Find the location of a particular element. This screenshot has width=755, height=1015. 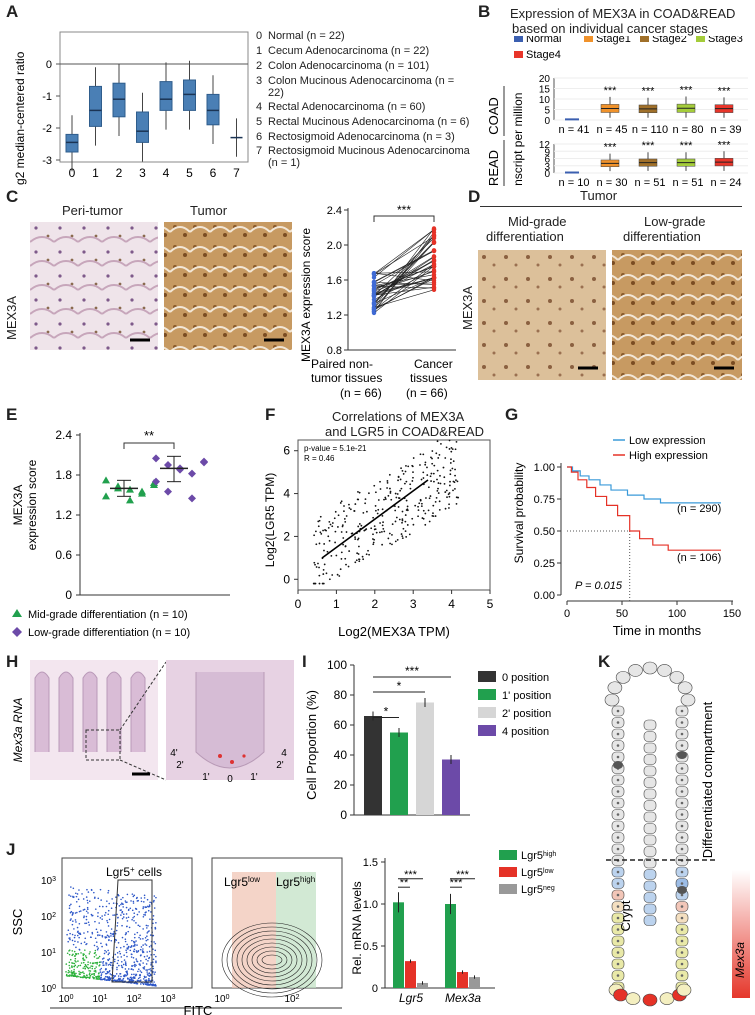

i-legend-label: 0 position is located at coordinates (525, 678).